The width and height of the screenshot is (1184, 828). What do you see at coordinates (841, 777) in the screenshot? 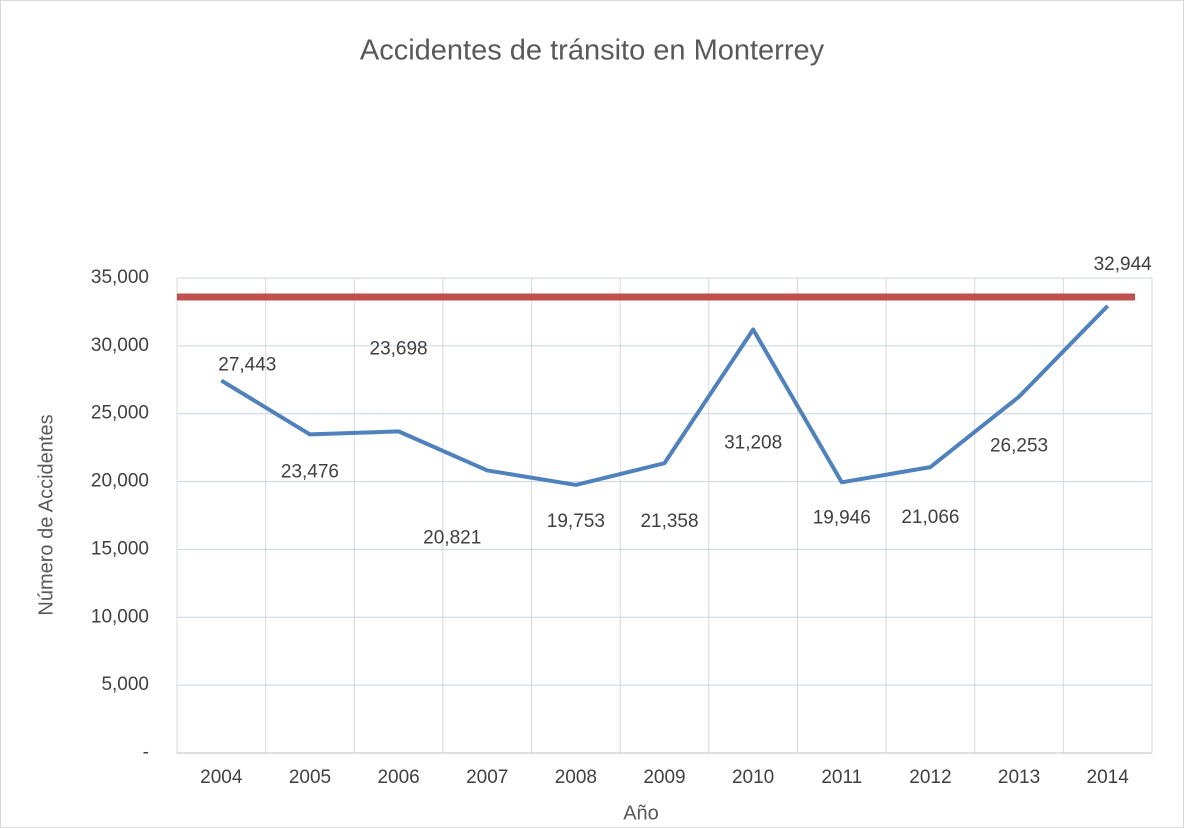
I see `x-tick-label: 2011` at bounding box center [841, 777].